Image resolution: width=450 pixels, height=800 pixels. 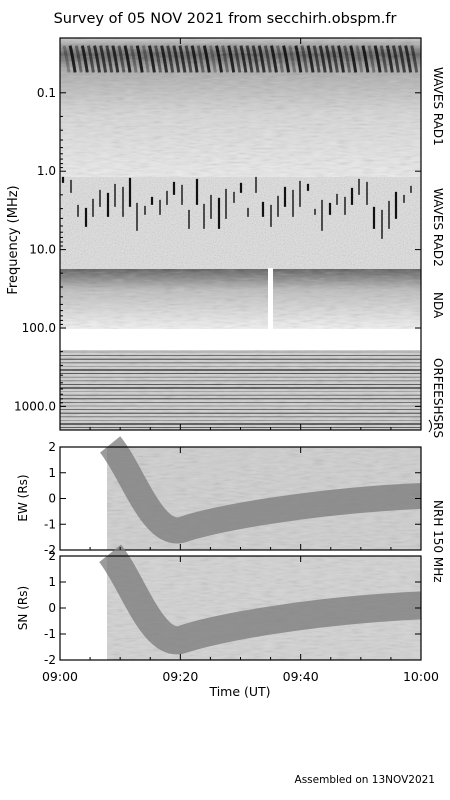 I want to click on nrh-ew-ylabel: EW (Rs), so click(x=23, y=497).